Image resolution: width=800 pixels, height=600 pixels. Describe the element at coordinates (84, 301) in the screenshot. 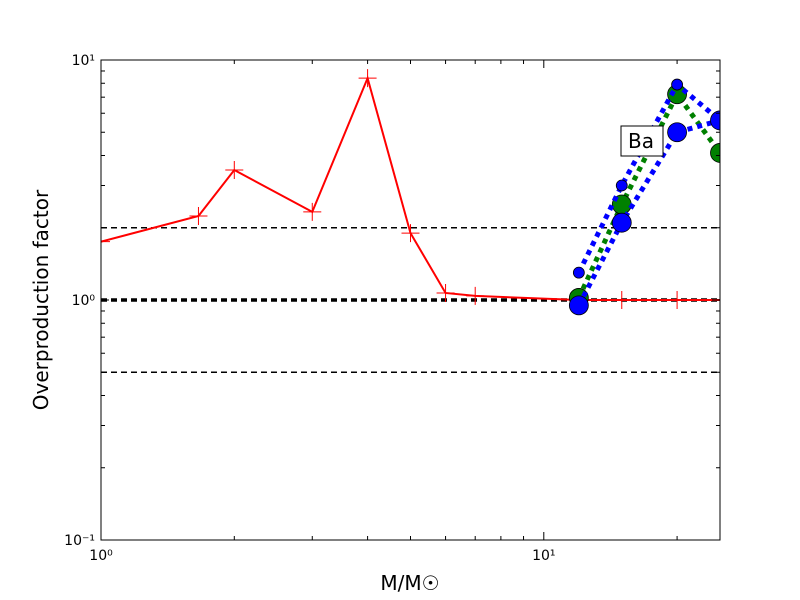

I see `y-tick-label: 10⁰` at that location.